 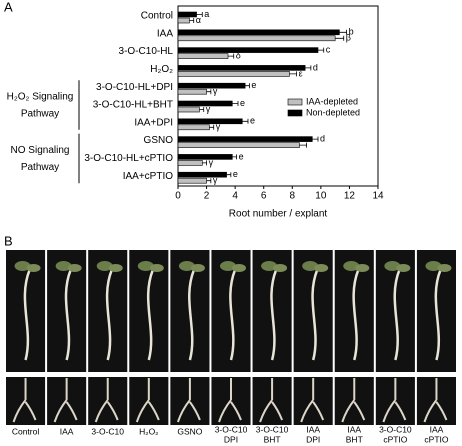 What do you see at coordinates (272, 439) in the screenshot?
I see `photo-label: BHT` at bounding box center [272, 439].